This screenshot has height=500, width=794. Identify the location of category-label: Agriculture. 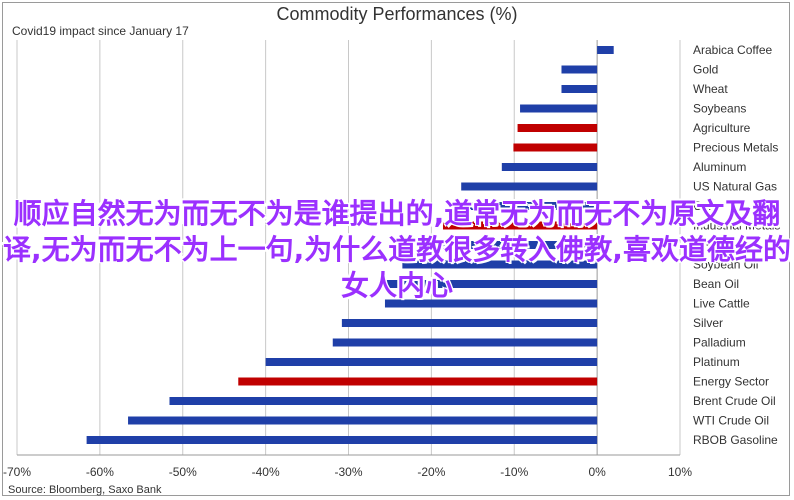
(722, 128).